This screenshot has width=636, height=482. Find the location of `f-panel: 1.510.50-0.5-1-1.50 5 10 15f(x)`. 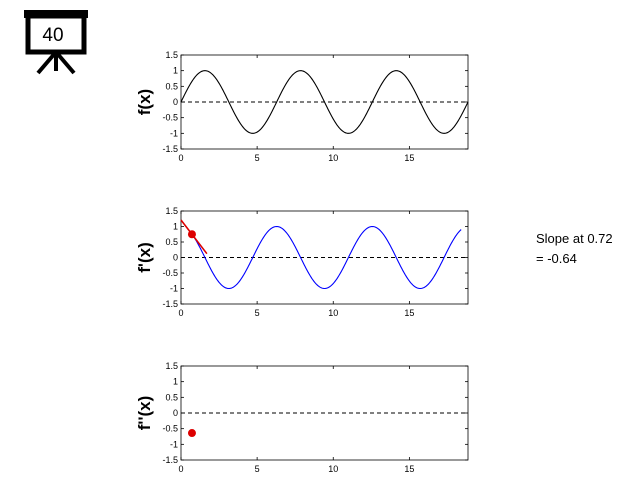

f-panel: 1.510.50-0.5-1-1.50 5 10 15f(x) is located at coordinates (302, 106).